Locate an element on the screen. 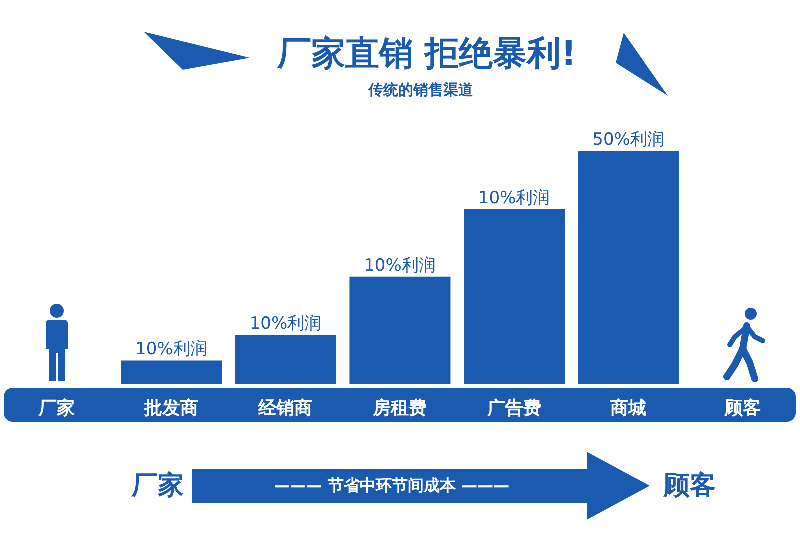 This screenshot has height=533, width=800. x-tick-label: 批发商 is located at coordinates (170, 408).